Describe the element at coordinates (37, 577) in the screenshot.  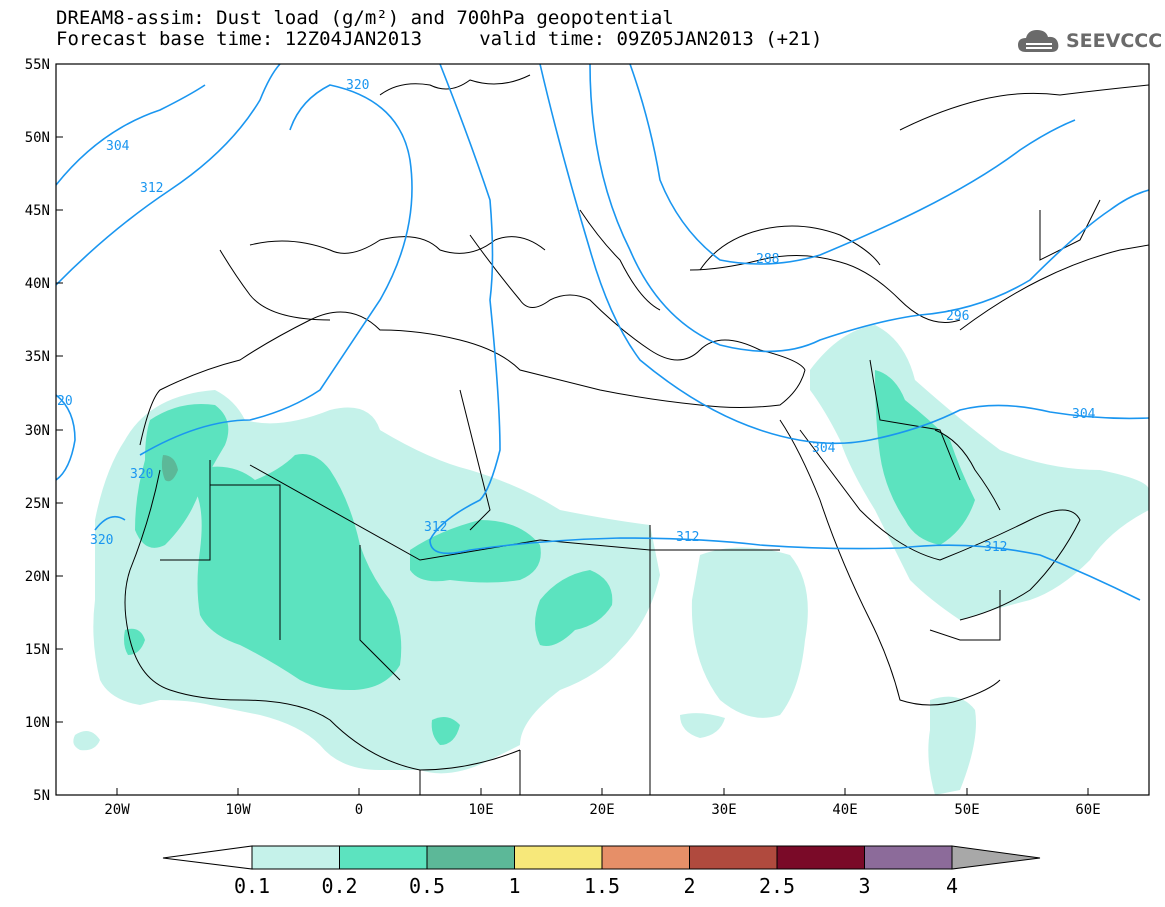
I see `lat-label: 20N` at that location.